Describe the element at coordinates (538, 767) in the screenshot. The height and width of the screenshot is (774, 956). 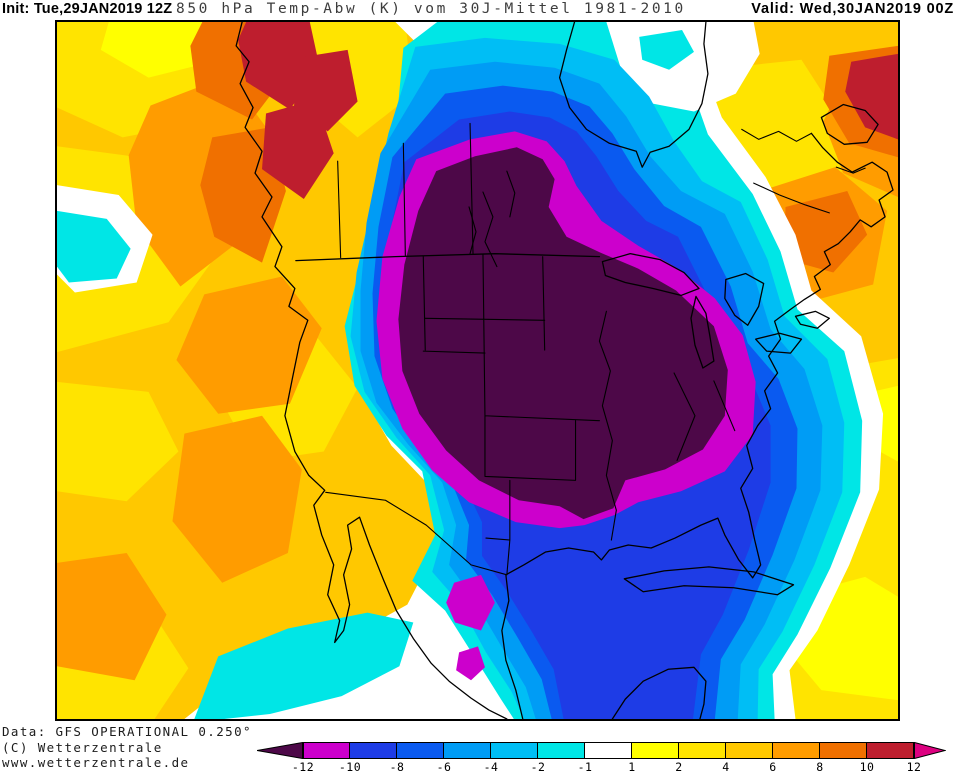
I see `colorbar-tick-label: -2` at that location.